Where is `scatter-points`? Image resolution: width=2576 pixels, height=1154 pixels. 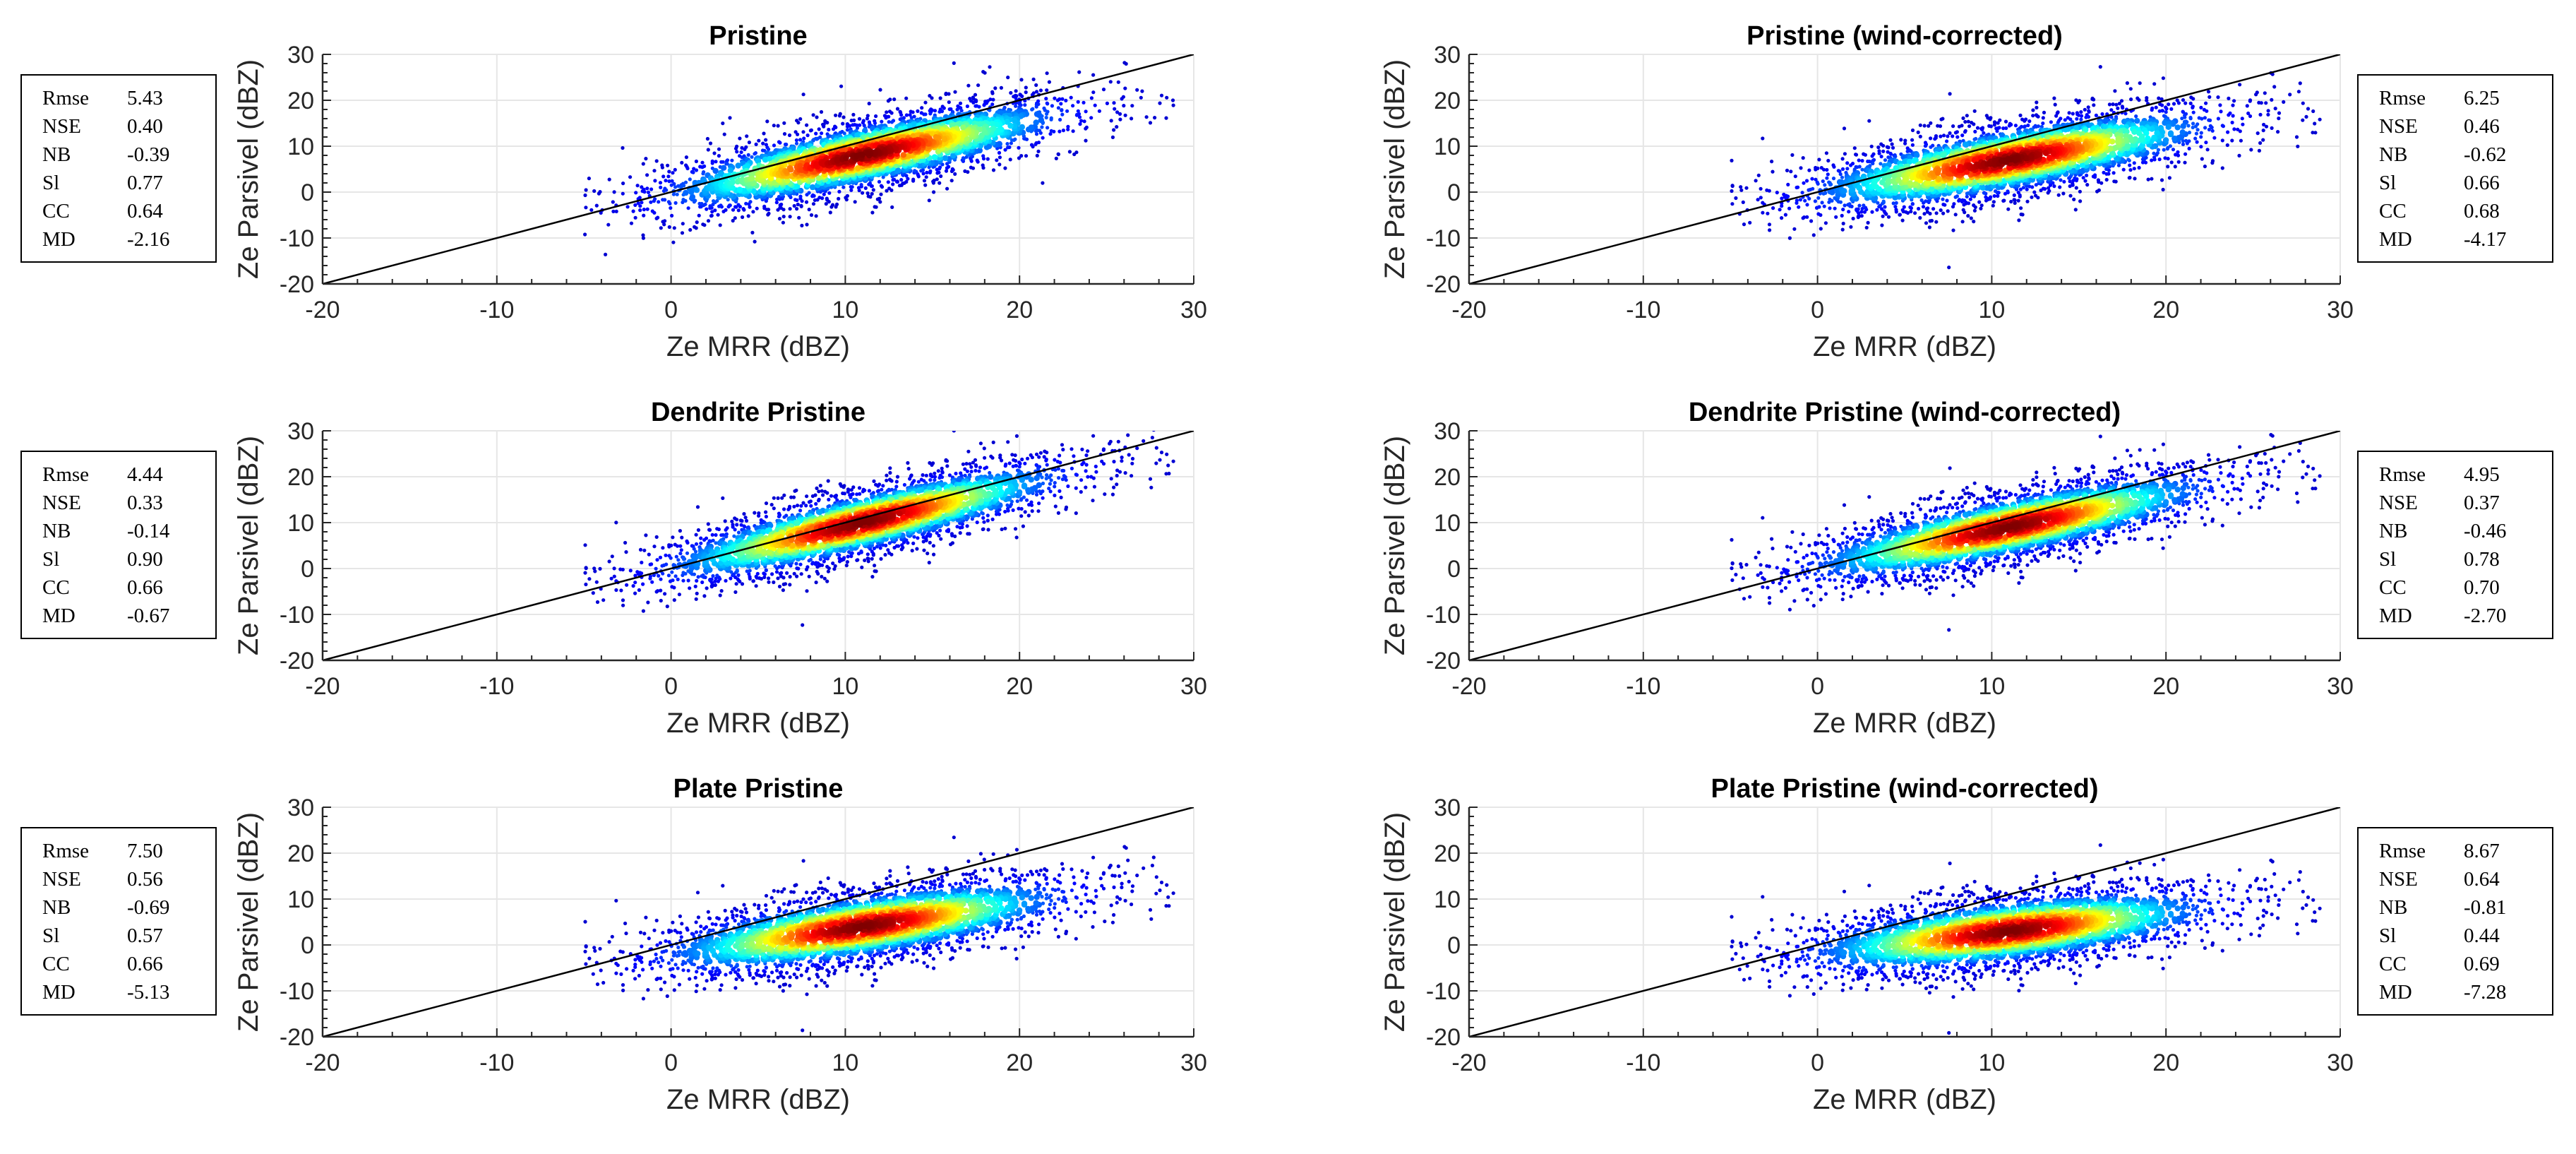
scatter-points is located at coordinates (879, 158).